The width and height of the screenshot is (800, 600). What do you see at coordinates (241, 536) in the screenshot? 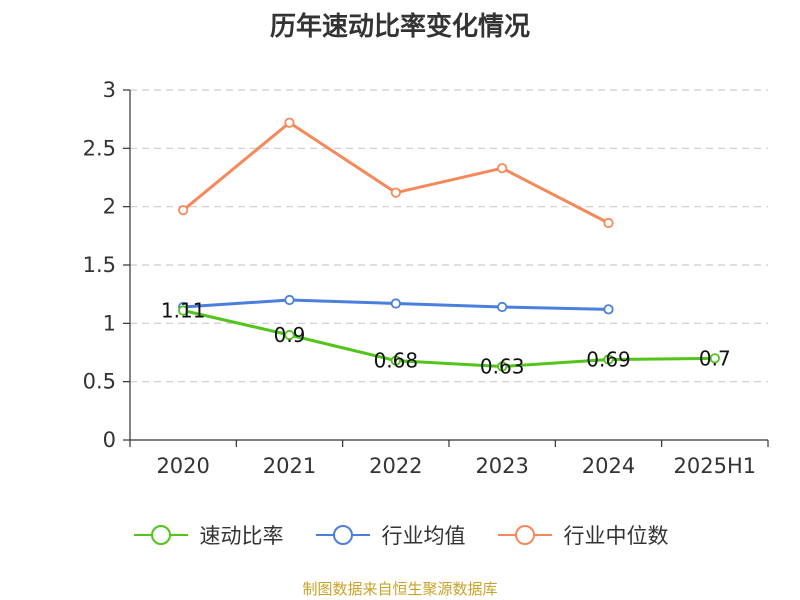
I see `legend-label: 速动比率` at bounding box center [241, 536].